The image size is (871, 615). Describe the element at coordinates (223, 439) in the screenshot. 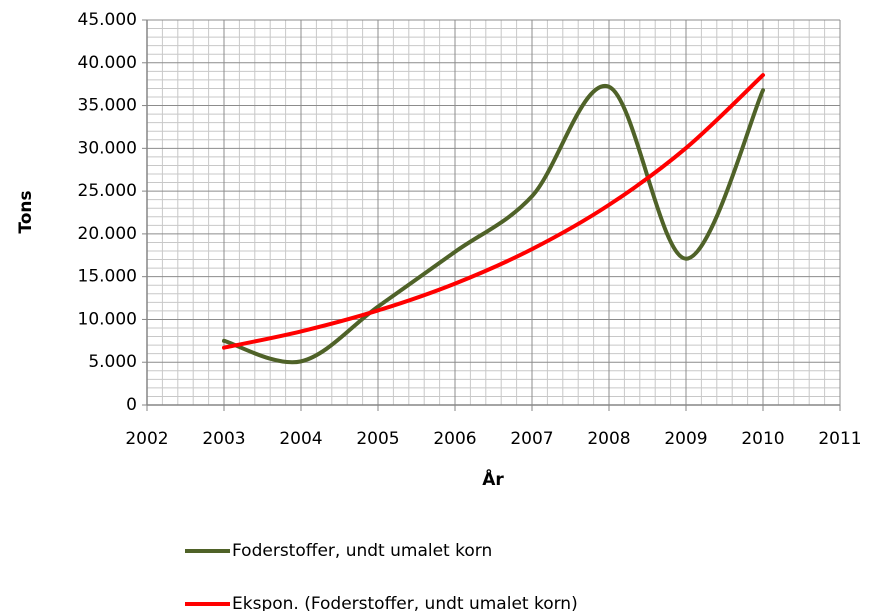

I see `x-tick-label: 2003` at that location.